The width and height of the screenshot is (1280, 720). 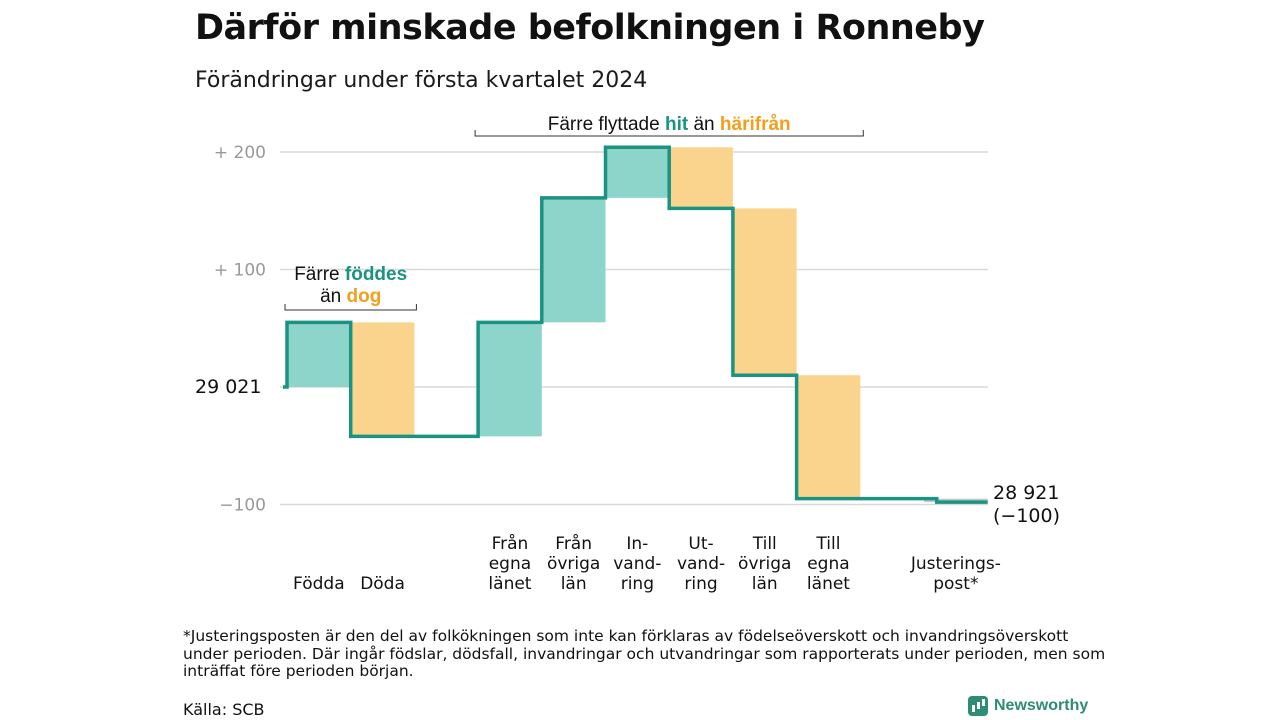 What do you see at coordinates (1026, 516) in the screenshot?
I see `end-change-label: (−100)` at bounding box center [1026, 516].